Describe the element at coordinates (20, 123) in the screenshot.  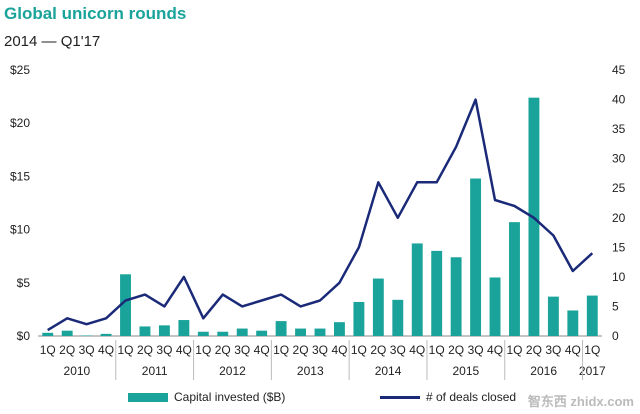
I see `left-axis-tick: $20` at that location.